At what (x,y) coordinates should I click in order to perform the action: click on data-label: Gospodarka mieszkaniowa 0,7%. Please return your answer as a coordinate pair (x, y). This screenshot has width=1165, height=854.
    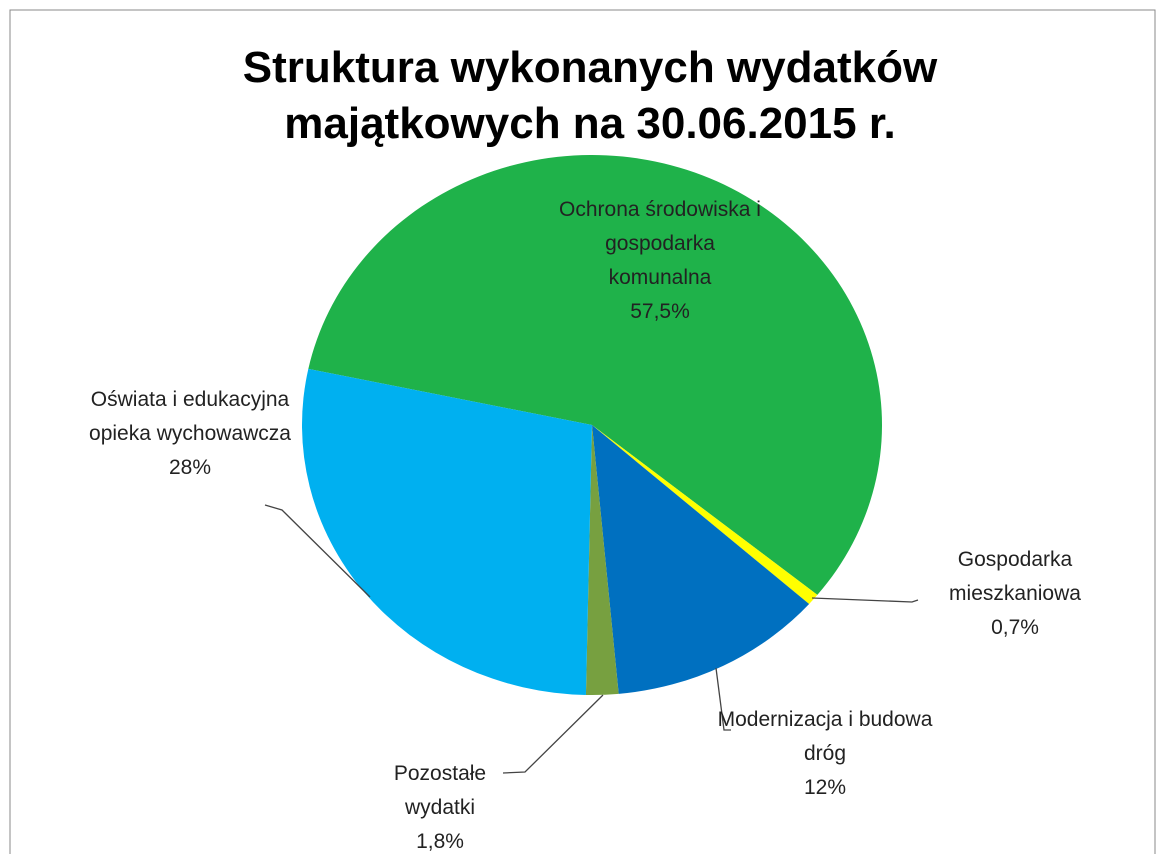
    Looking at the image, I should click on (1015, 594).